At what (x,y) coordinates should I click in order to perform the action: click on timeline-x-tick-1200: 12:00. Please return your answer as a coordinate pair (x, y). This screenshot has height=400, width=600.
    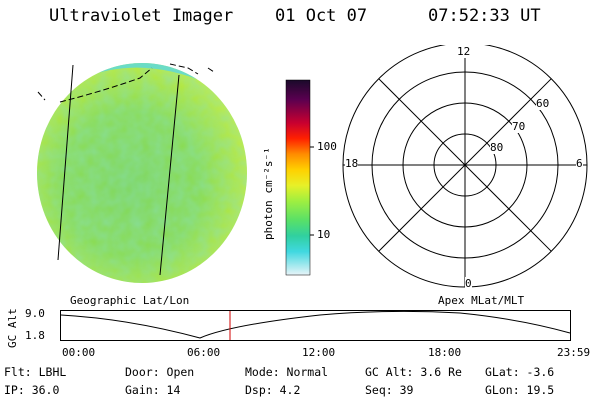
    Looking at the image, I should click on (319, 352).